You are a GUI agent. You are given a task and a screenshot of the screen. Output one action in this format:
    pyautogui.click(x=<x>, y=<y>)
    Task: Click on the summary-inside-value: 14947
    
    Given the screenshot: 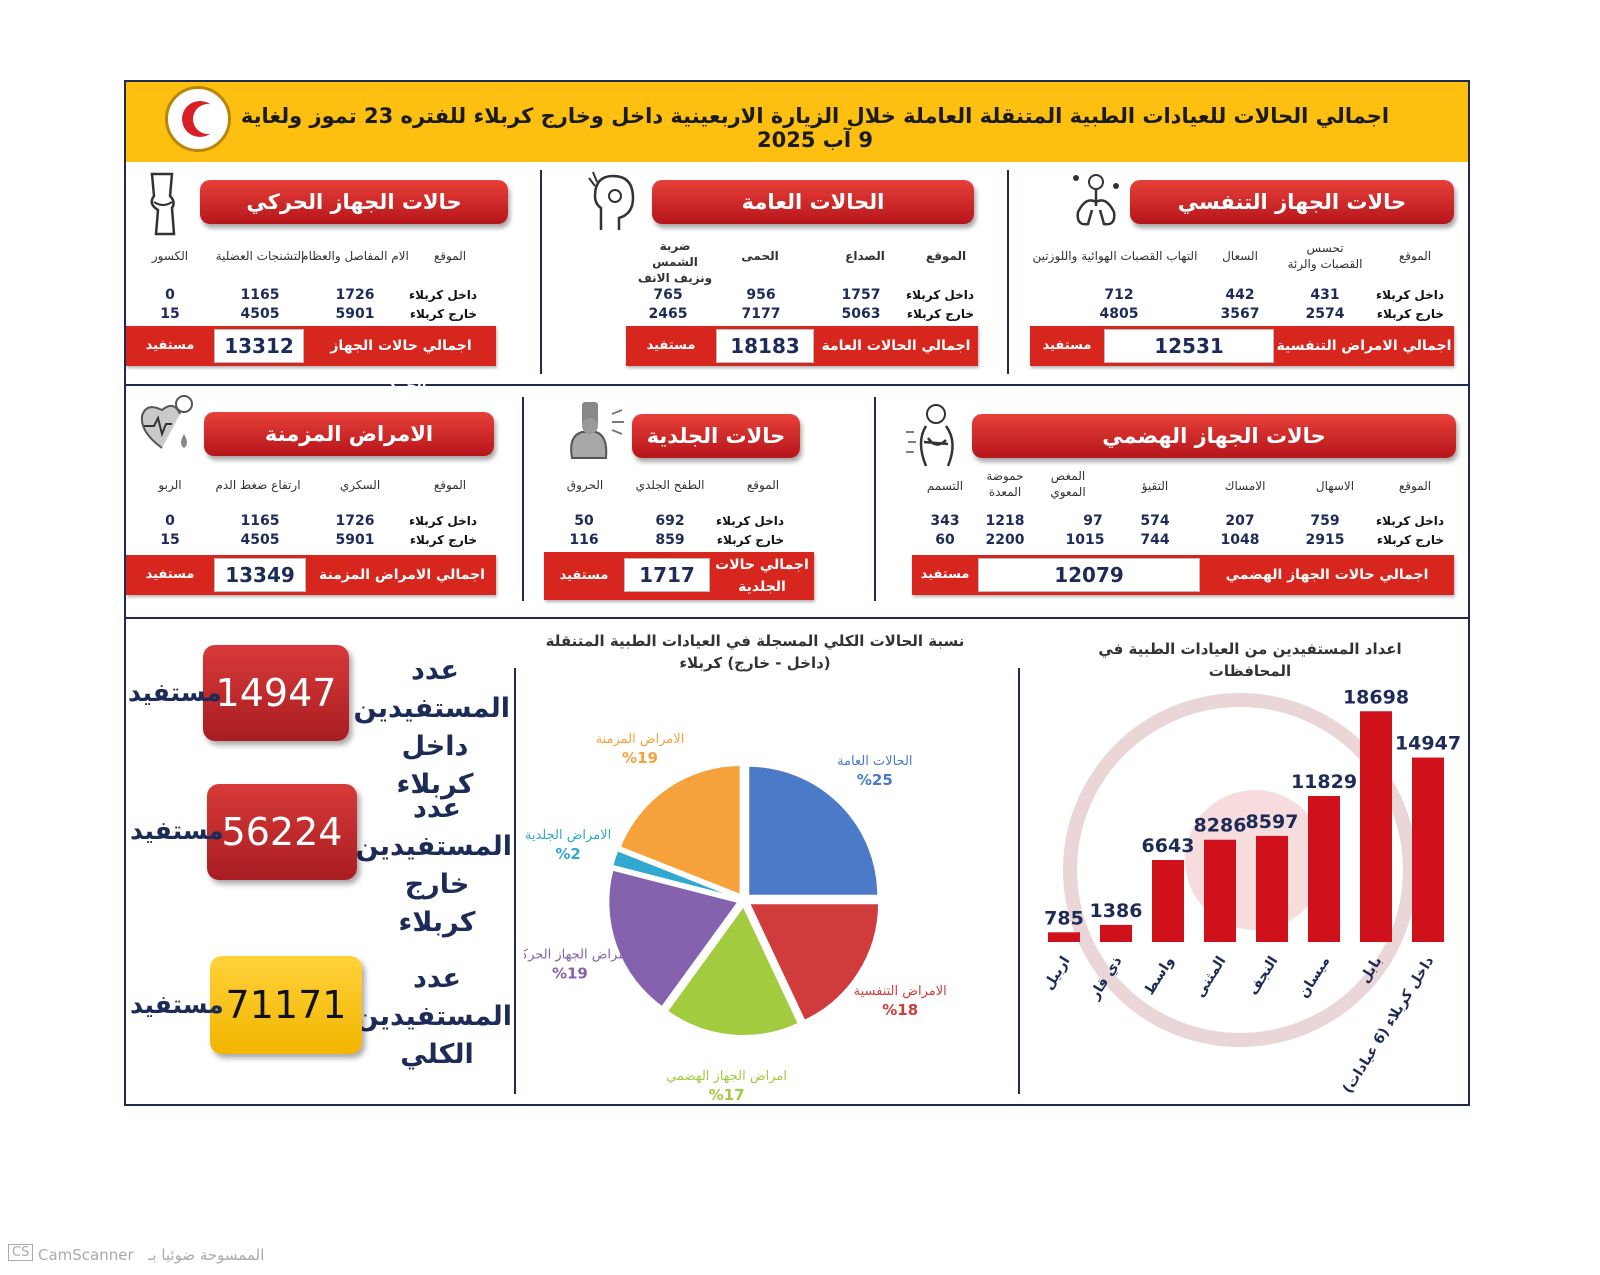 What is the action you would take?
    pyautogui.click(x=276, y=693)
    